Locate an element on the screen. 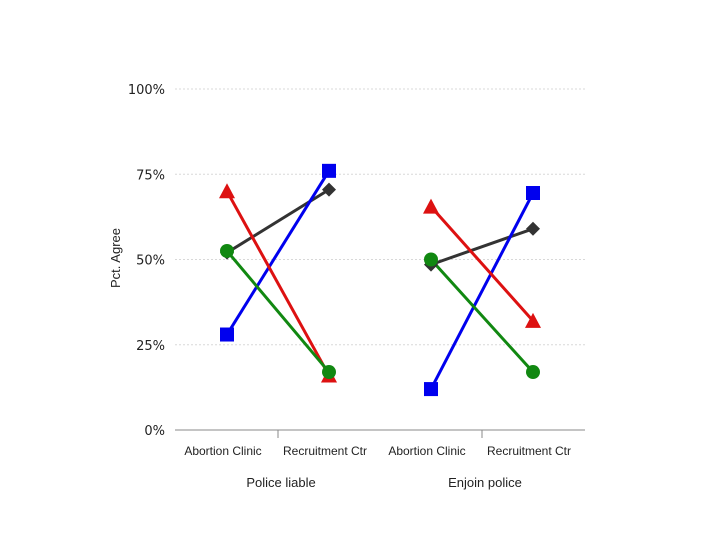 The image size is (720, 540). y-tick-label: 25% is located at coordinates (150, 346).